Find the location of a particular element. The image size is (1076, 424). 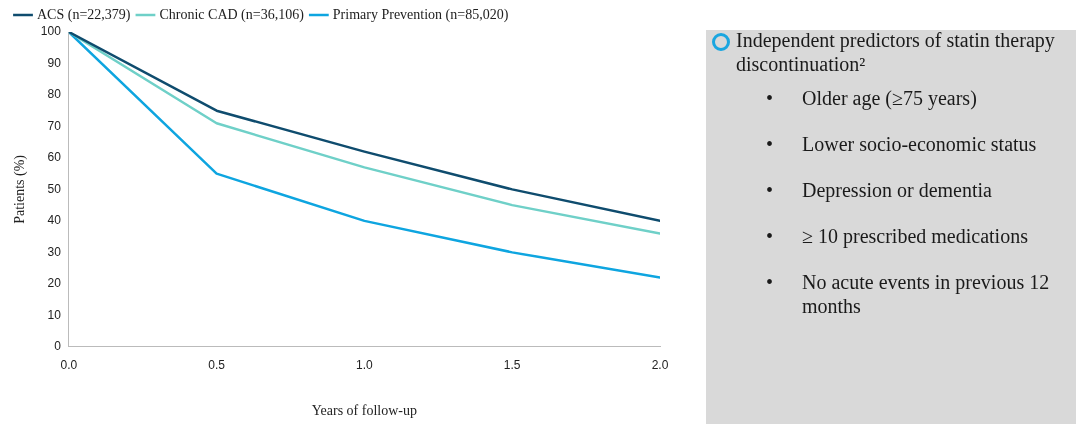

text: Independent predictors of statin therapy discontinuation² is located at coordinates (895, 52).